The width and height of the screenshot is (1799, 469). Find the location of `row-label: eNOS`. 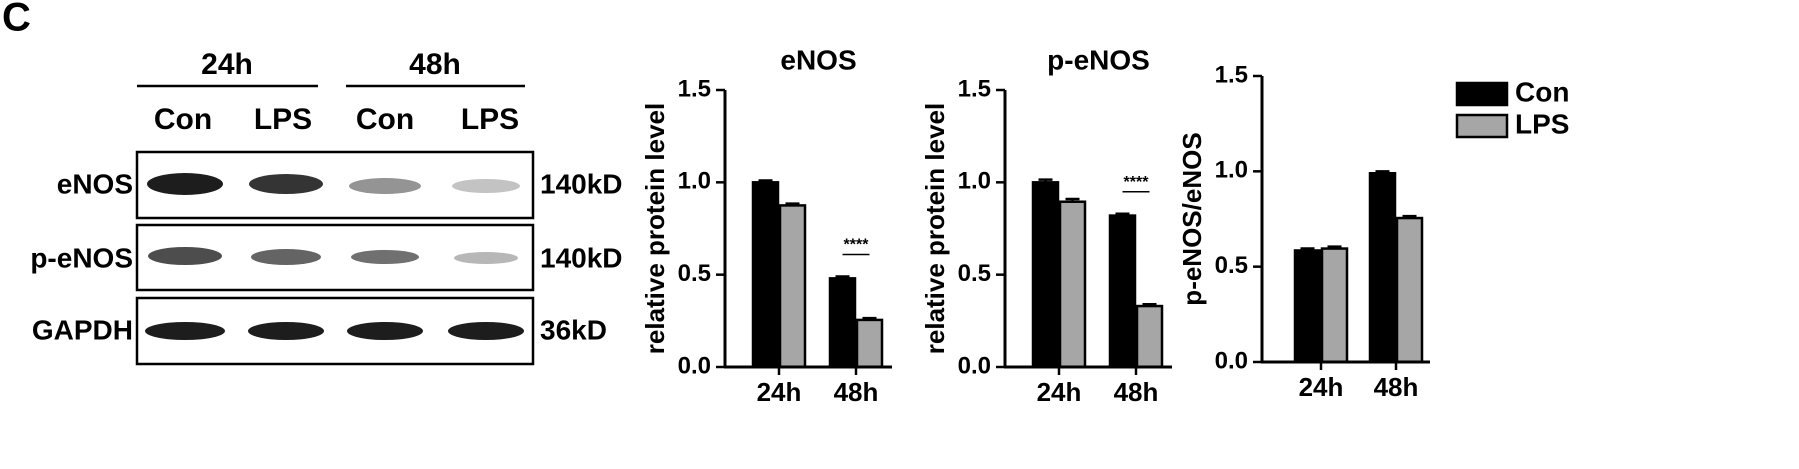

row-label: eNOS is located at coordinates (95, 183).